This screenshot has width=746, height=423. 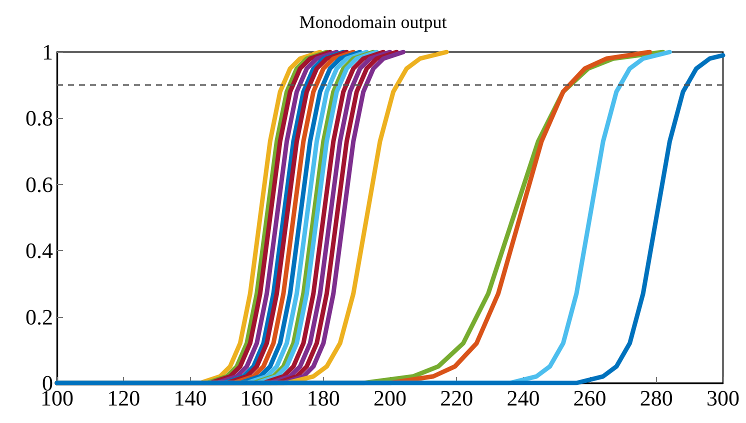 What do you see at coordinates (656, 398) in the screenshot?
I see `x-tick-label: 280` at bounding box center [656, 398].